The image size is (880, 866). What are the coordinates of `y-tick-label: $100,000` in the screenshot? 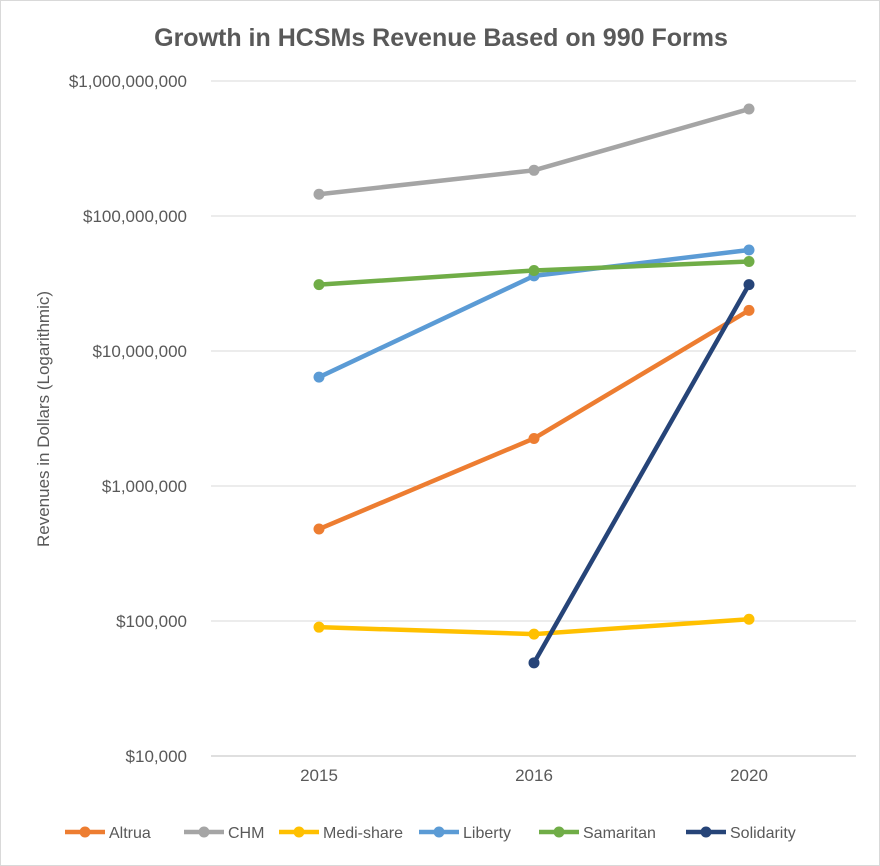 It's located at (151, 621).